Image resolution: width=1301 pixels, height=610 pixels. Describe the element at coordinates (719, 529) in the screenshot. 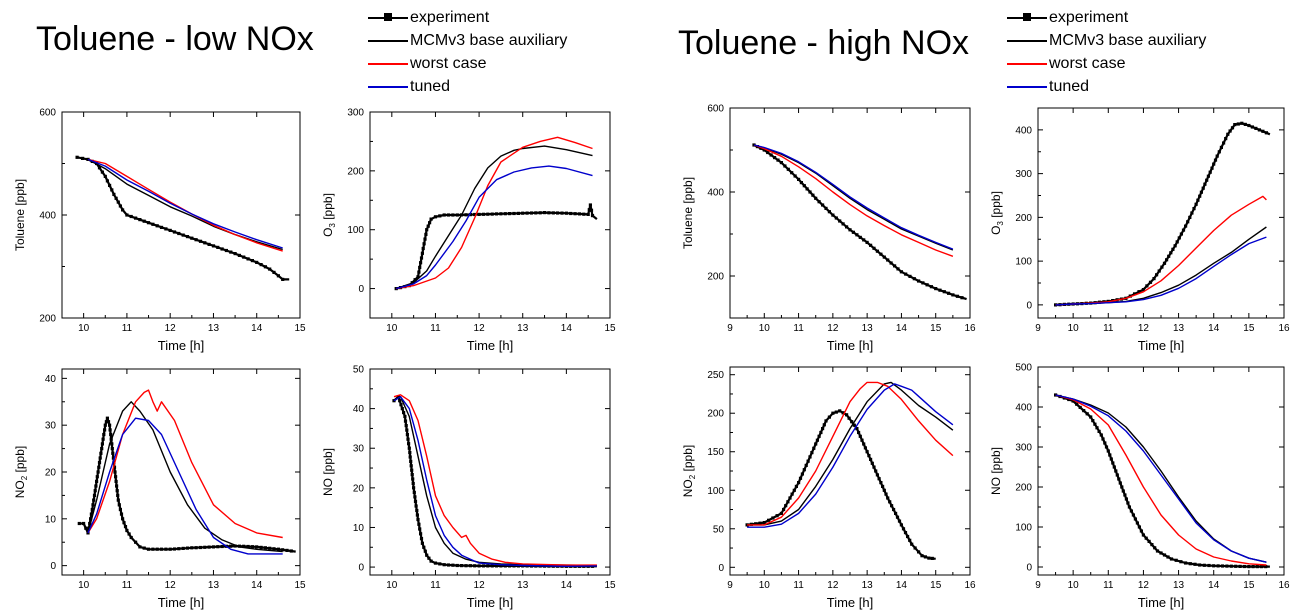

I see `y-tick-label: 50` at that location.